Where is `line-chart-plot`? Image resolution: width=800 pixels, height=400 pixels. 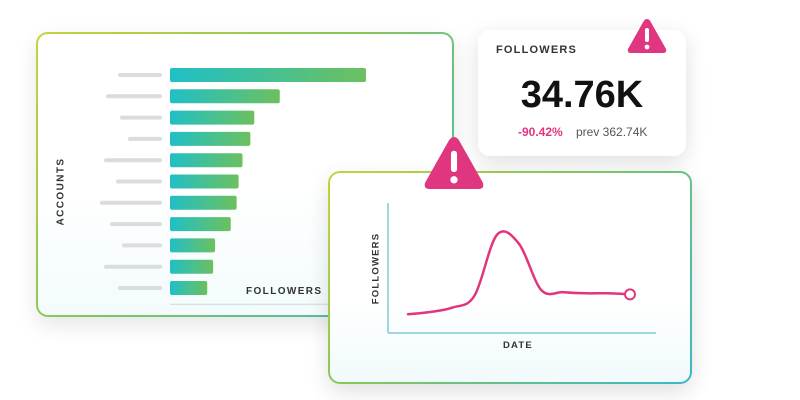 line-chart-plot is located at coordinates (521, 268).